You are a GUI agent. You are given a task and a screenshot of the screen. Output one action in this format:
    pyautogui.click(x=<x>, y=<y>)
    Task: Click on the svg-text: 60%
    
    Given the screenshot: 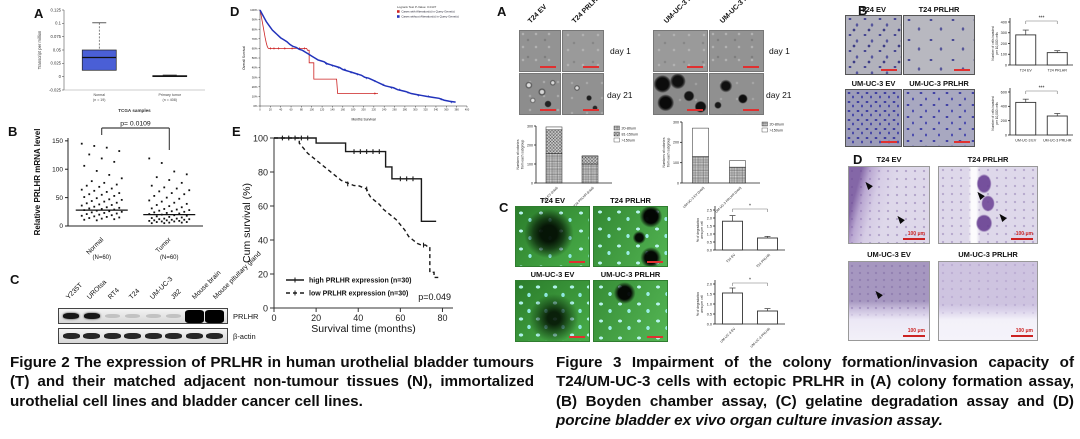 What is the action you would take?
    pyautogui.click(x=255, y=49)
    